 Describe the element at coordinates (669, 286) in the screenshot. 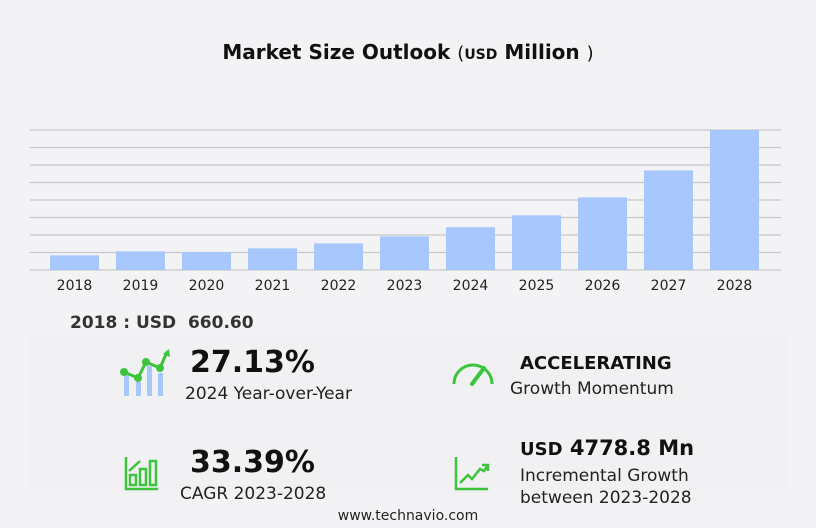

I see `x-tick-label: 2027` at that location.